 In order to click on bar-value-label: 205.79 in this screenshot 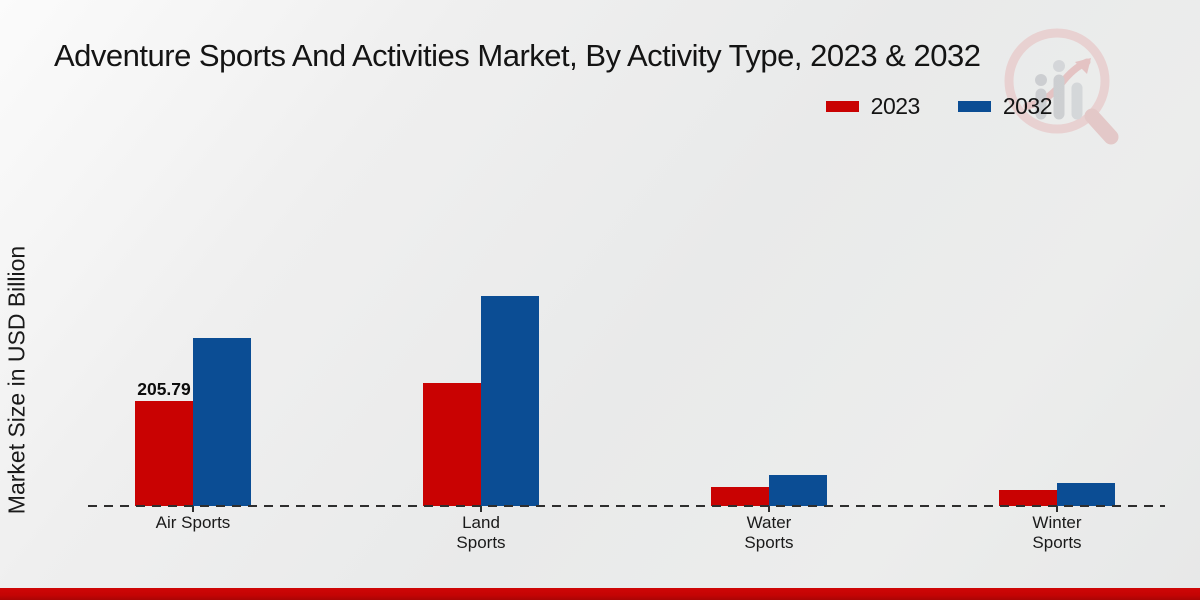, I will do `click(164, 389)`.